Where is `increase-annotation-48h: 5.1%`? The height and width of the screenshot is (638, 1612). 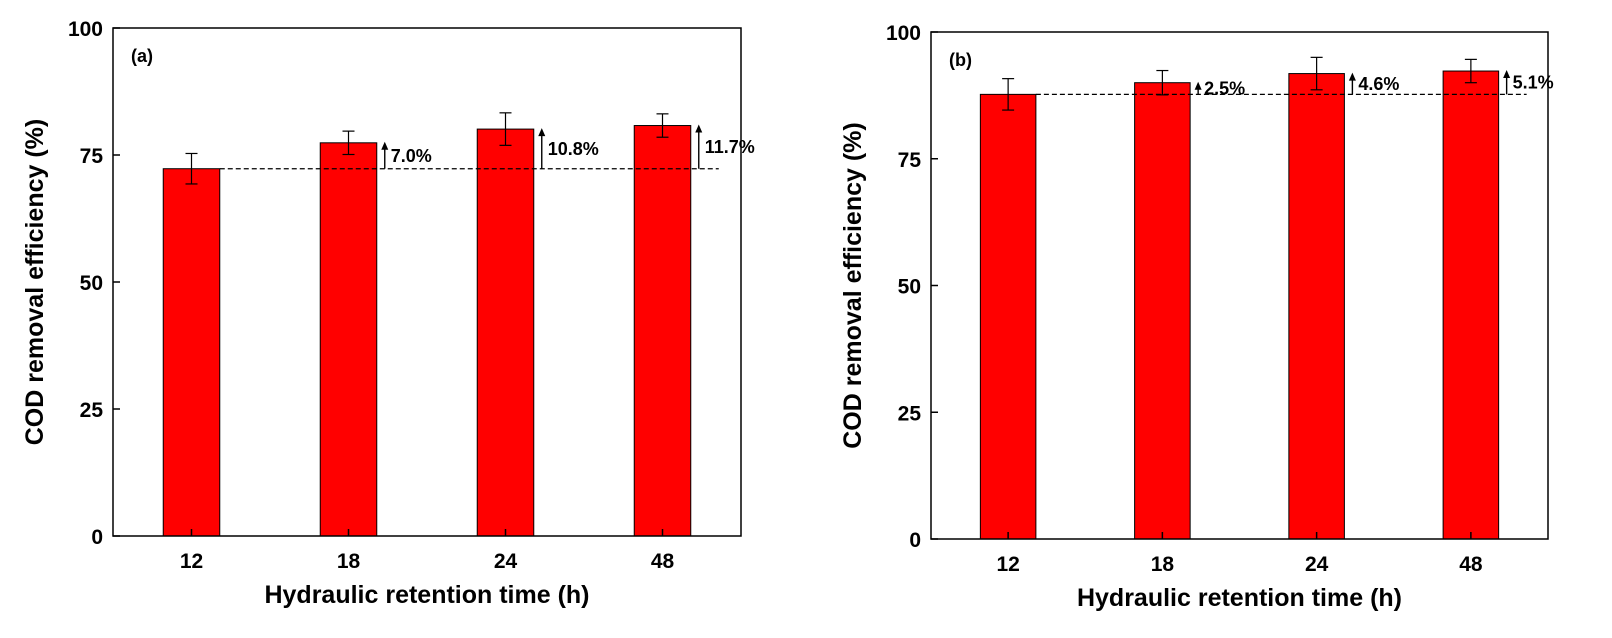
increase-annotation-48h: 5.1% is located at coordinates (1528, 82).